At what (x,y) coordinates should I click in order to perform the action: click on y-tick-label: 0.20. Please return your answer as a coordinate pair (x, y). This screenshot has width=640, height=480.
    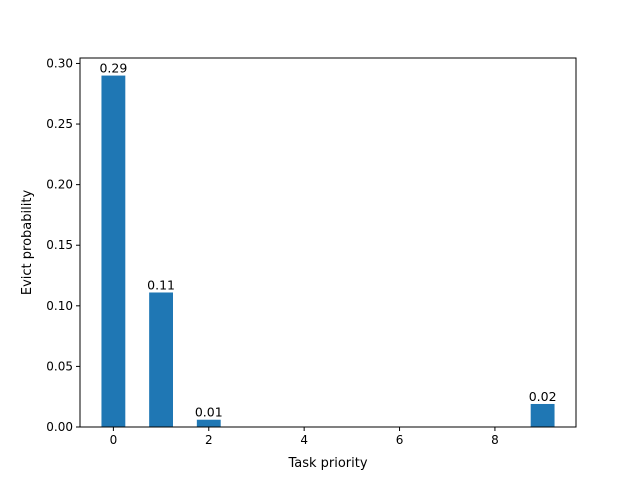
    Looking at the image, I should click on (59, 185).